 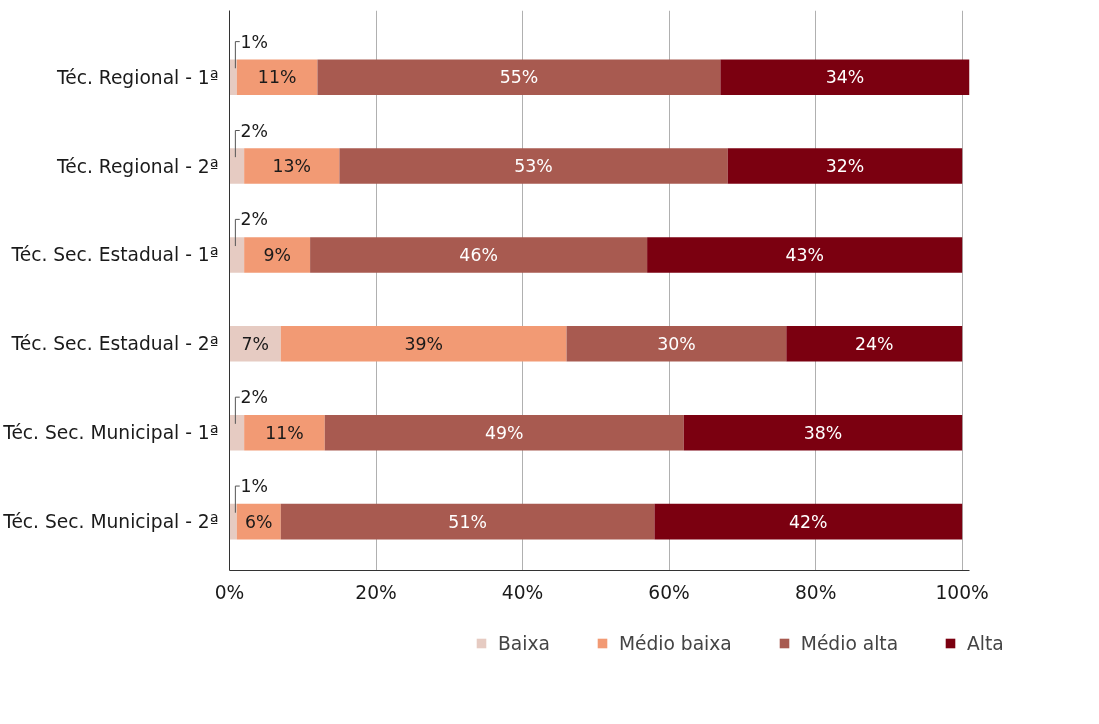 I want to click on data-label: 53%, so click(x=533, y=166).